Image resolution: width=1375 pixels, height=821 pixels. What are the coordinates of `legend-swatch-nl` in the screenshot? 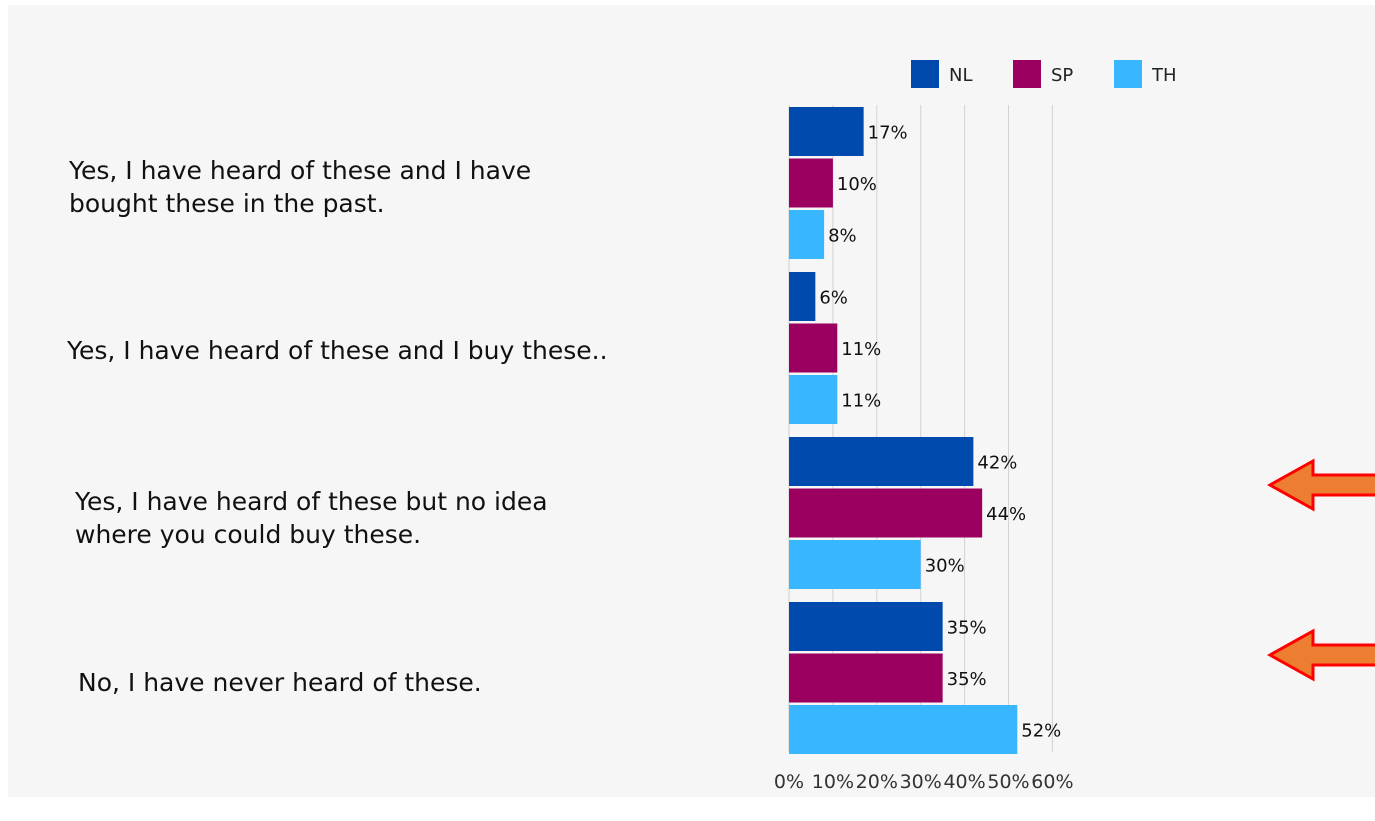 It's located at (925, 74).